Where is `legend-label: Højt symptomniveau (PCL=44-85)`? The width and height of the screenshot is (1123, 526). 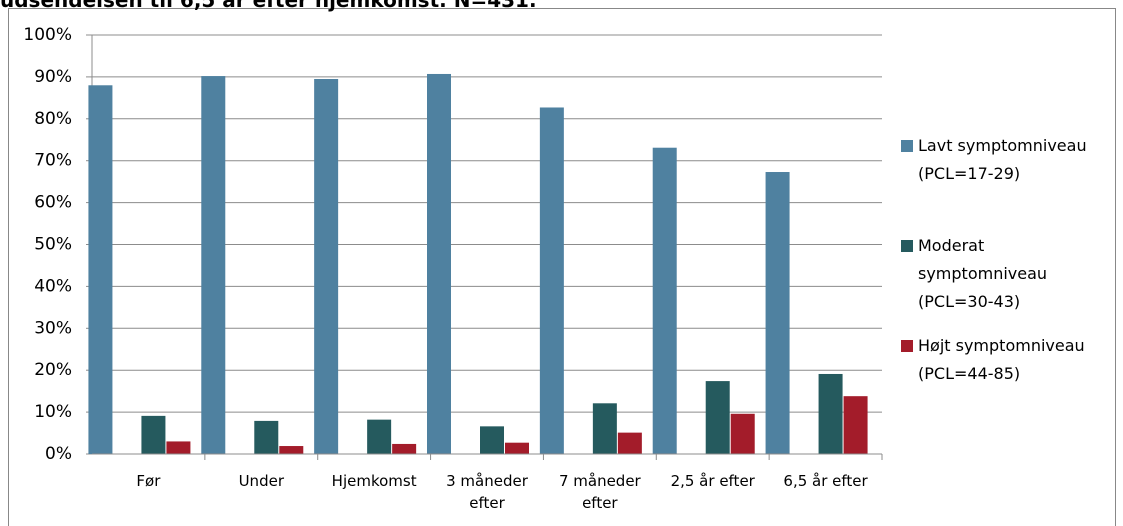 legend-label: Højt symptomniveau (PCL=44-85) is located at coordinates (1001, 359).